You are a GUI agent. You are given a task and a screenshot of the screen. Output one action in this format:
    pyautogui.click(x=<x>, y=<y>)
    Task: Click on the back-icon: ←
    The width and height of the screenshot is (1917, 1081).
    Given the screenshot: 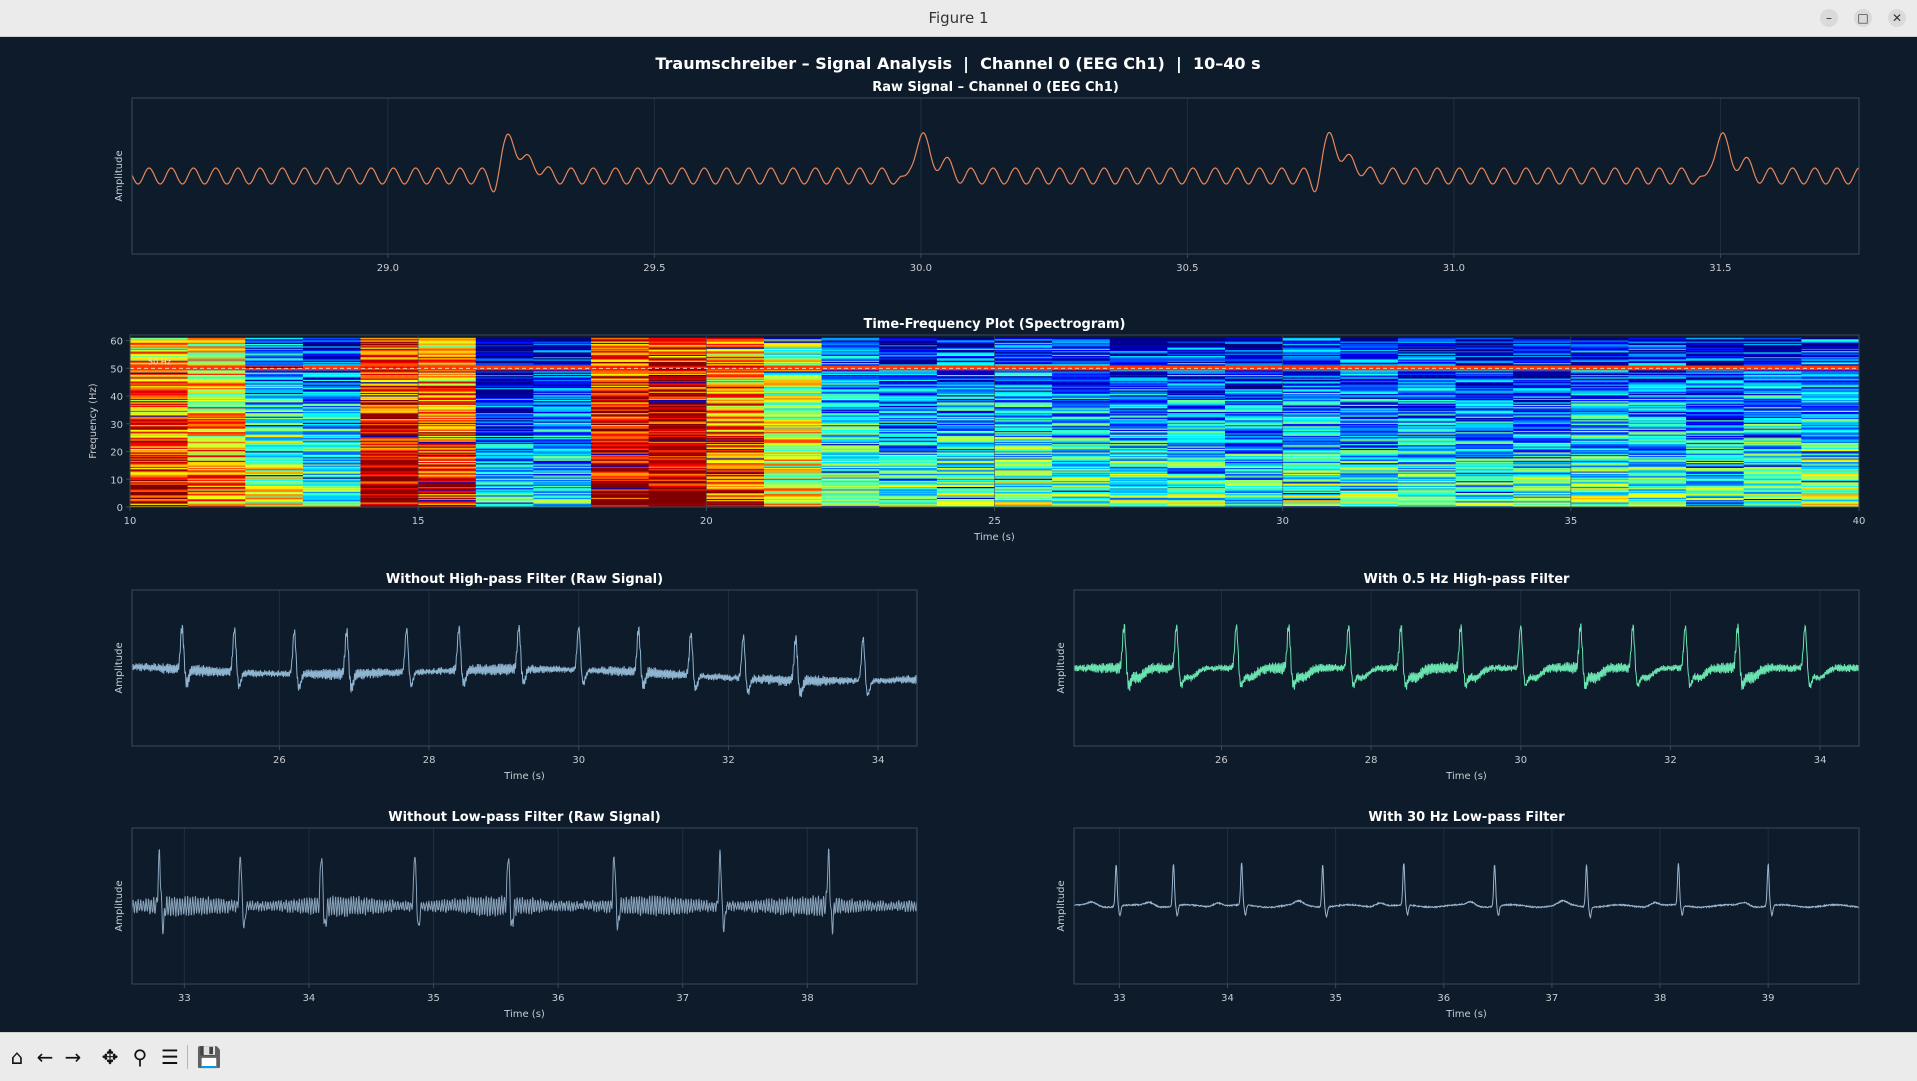 What is the action you would take?
    pyautogui.click(x=45, y=1057)
    